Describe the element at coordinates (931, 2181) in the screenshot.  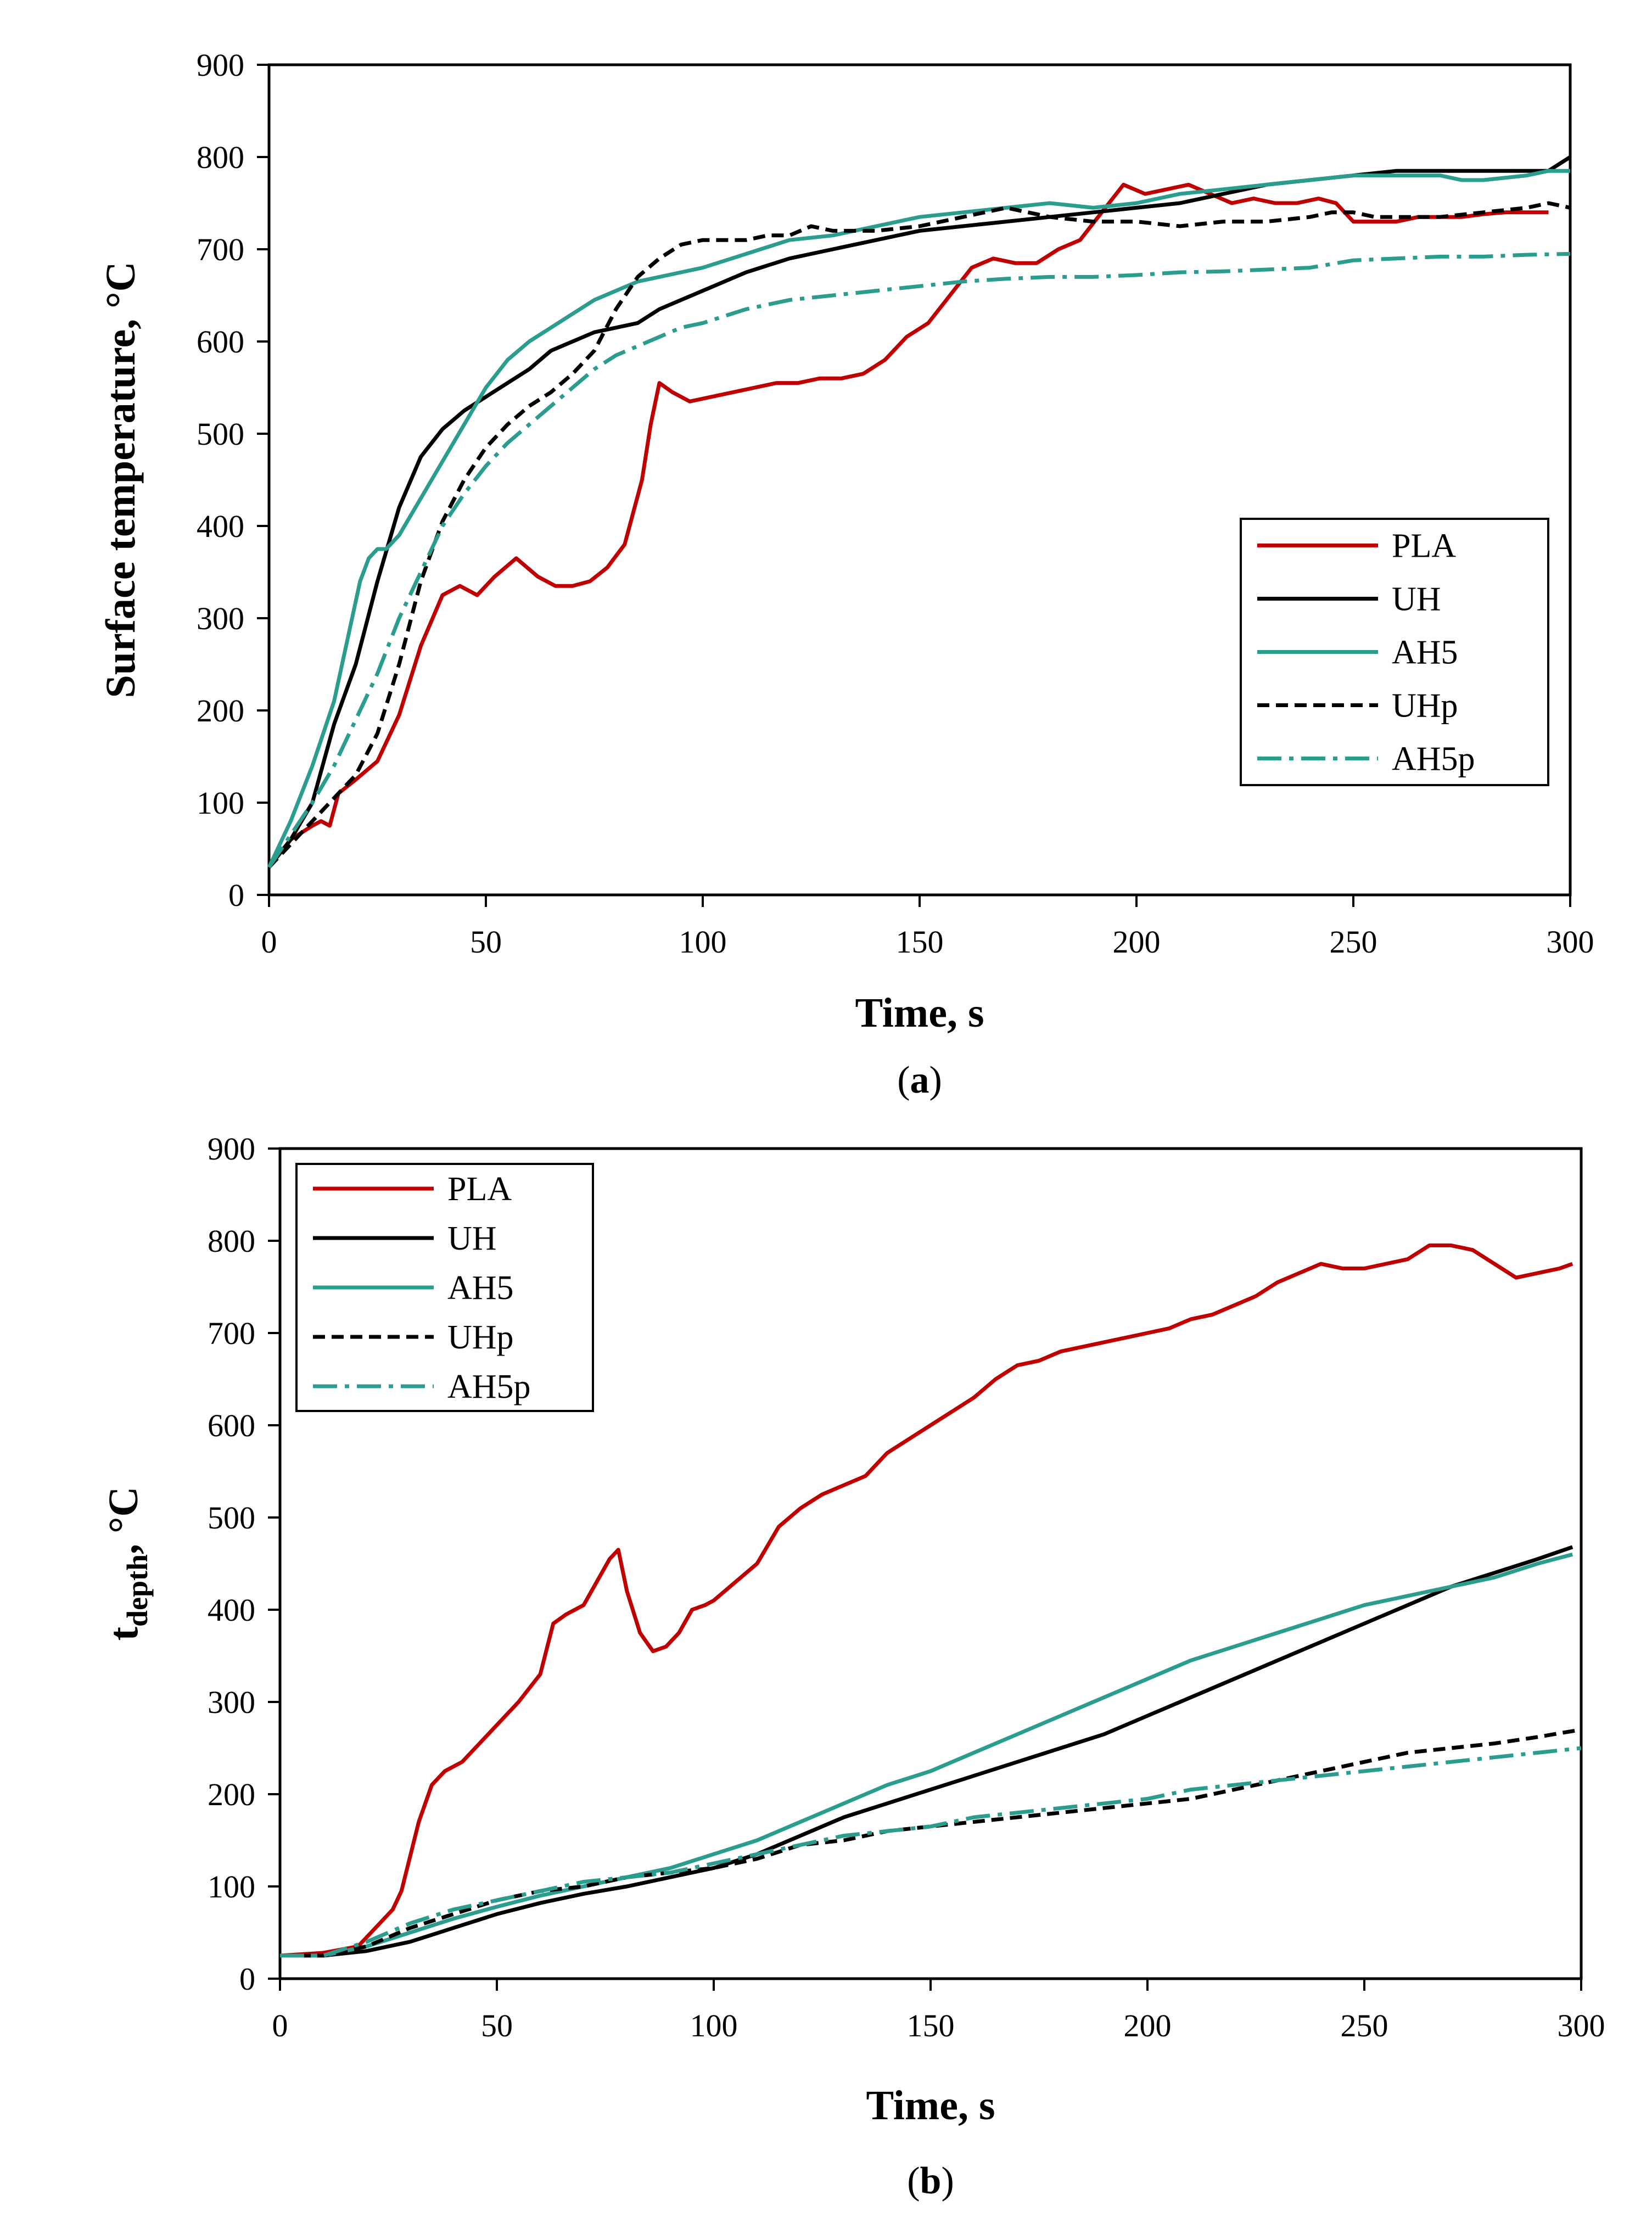
I see `panel-caption: (b)` at that location.